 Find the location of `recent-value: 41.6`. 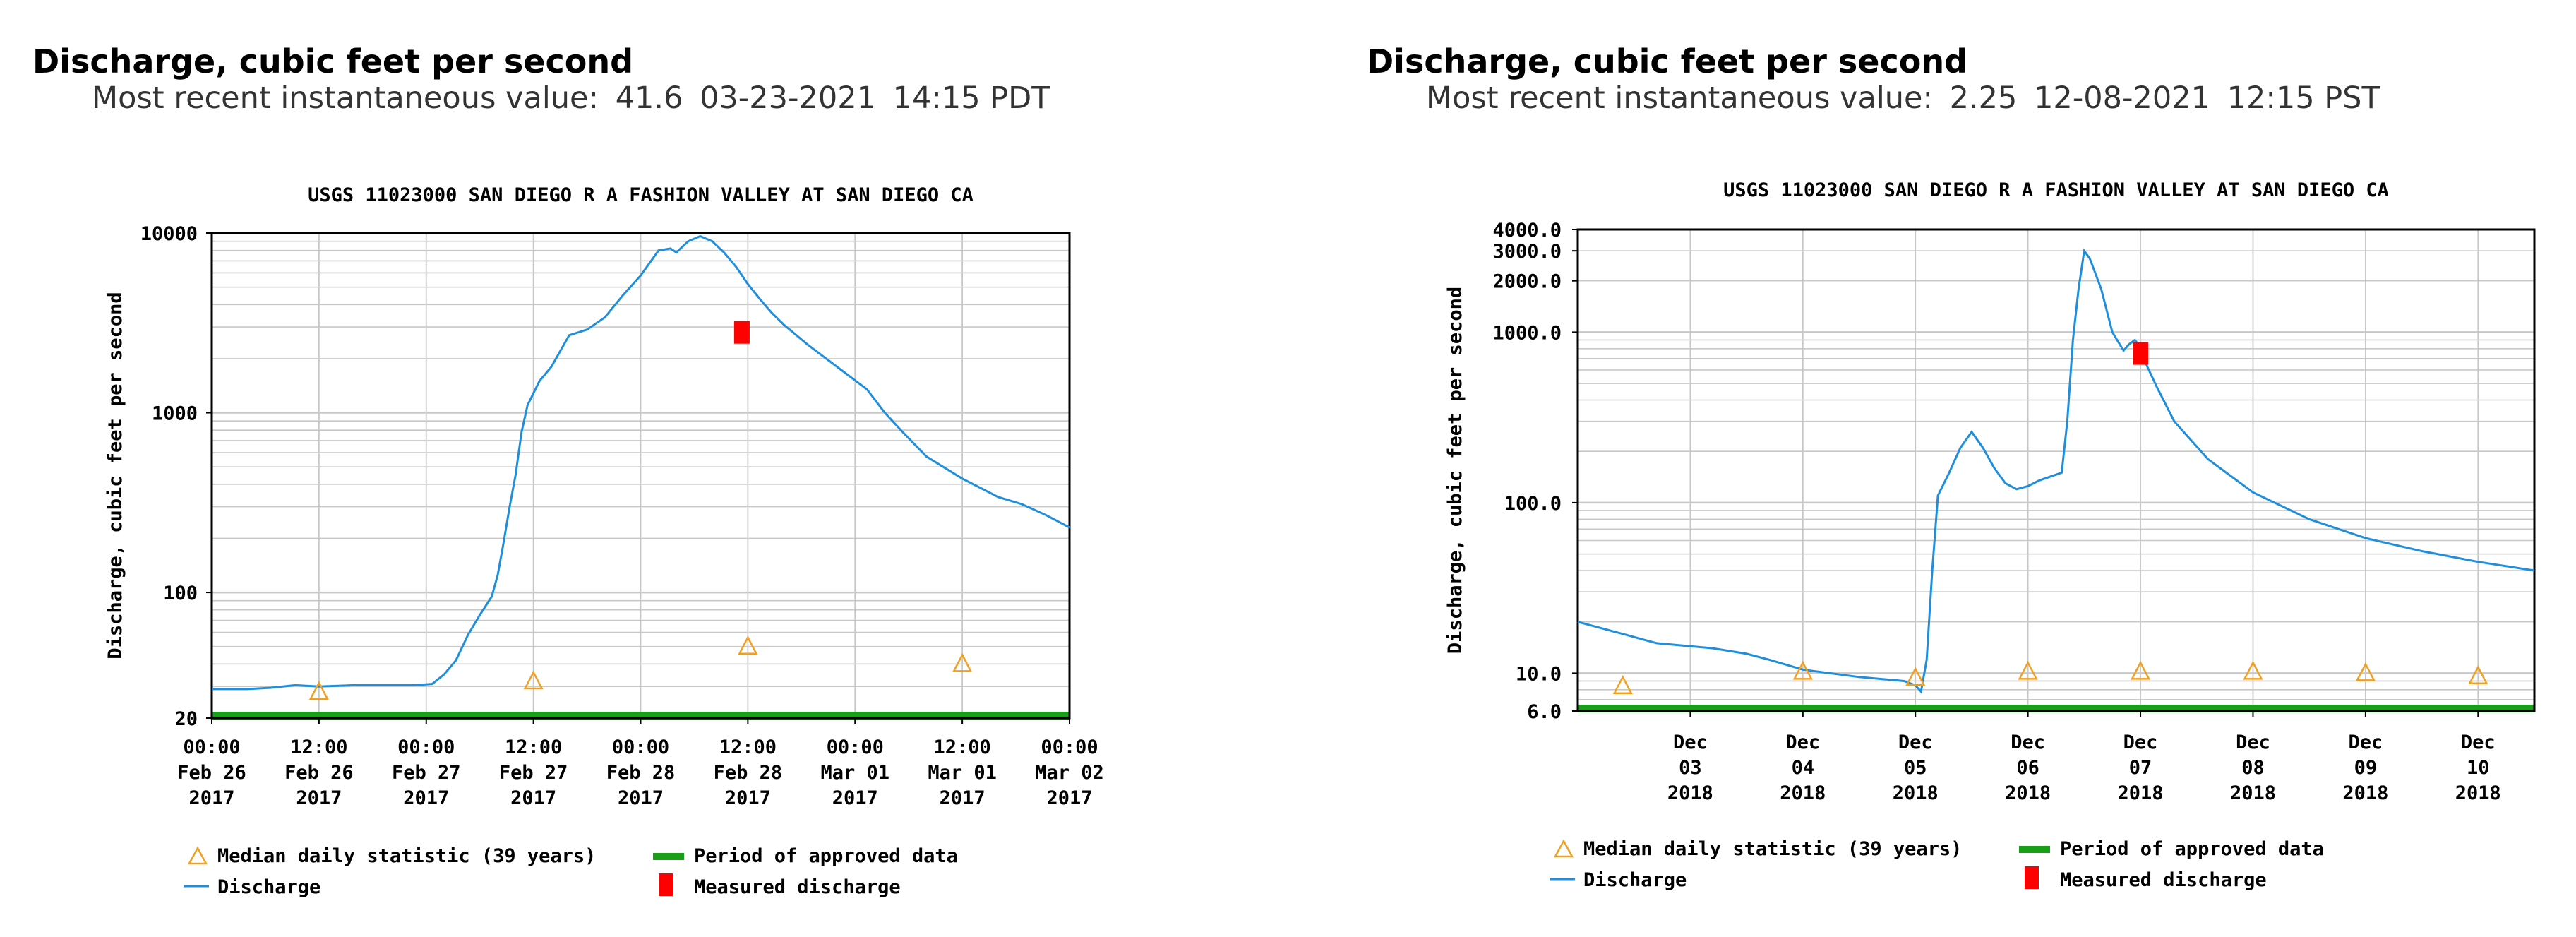

recent-value: 41.6 is located at coordinates (649, 98).